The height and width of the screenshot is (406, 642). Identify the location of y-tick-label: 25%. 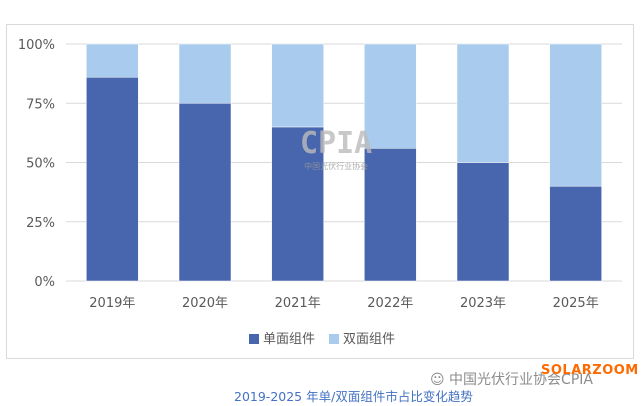
(40, 223).